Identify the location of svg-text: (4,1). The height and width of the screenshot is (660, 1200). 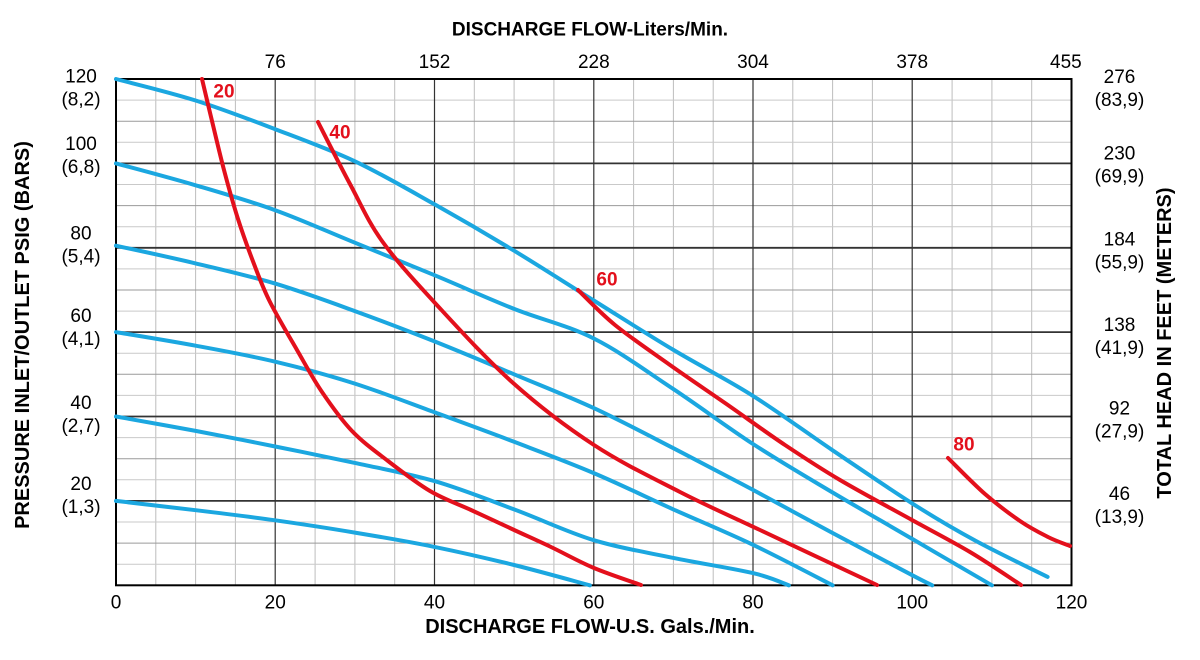
(80, 339).